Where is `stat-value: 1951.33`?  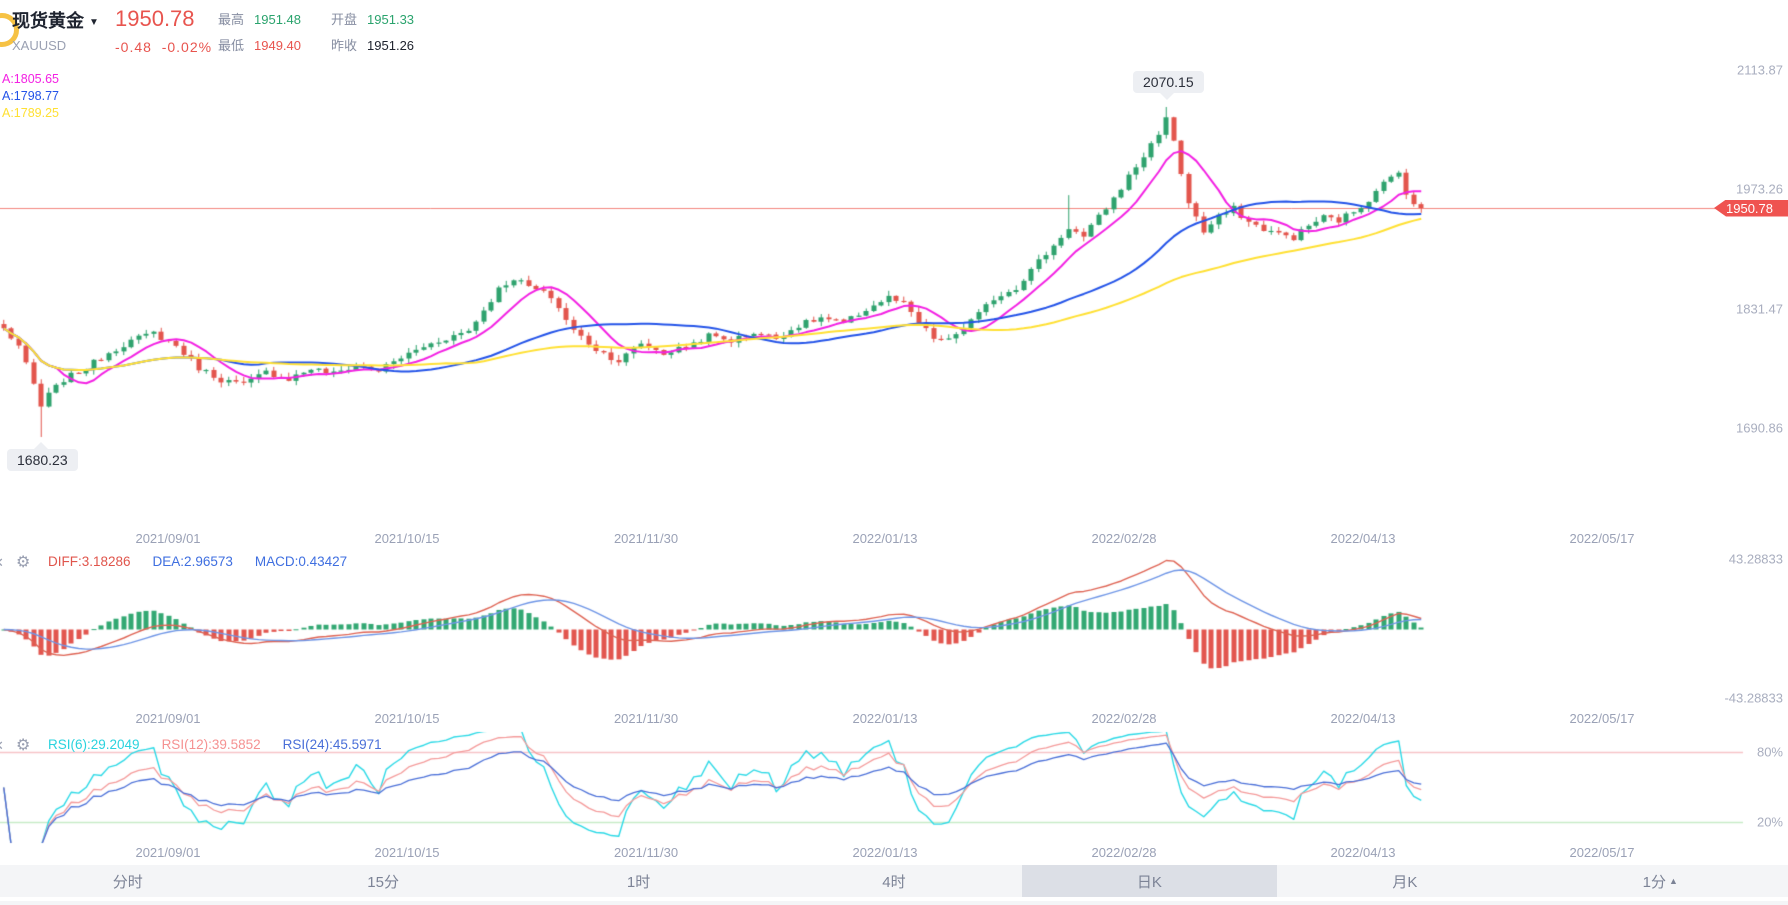 stat-value: 1951.33 is located at coordinates (391, 19).